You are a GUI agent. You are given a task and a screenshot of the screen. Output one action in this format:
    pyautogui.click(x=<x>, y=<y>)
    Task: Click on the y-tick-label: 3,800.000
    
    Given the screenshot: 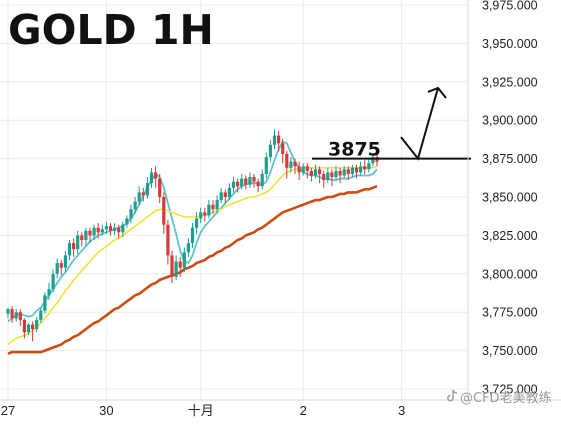 What is the action you would take?
    pyautogui.click(x=510, y=274)
    